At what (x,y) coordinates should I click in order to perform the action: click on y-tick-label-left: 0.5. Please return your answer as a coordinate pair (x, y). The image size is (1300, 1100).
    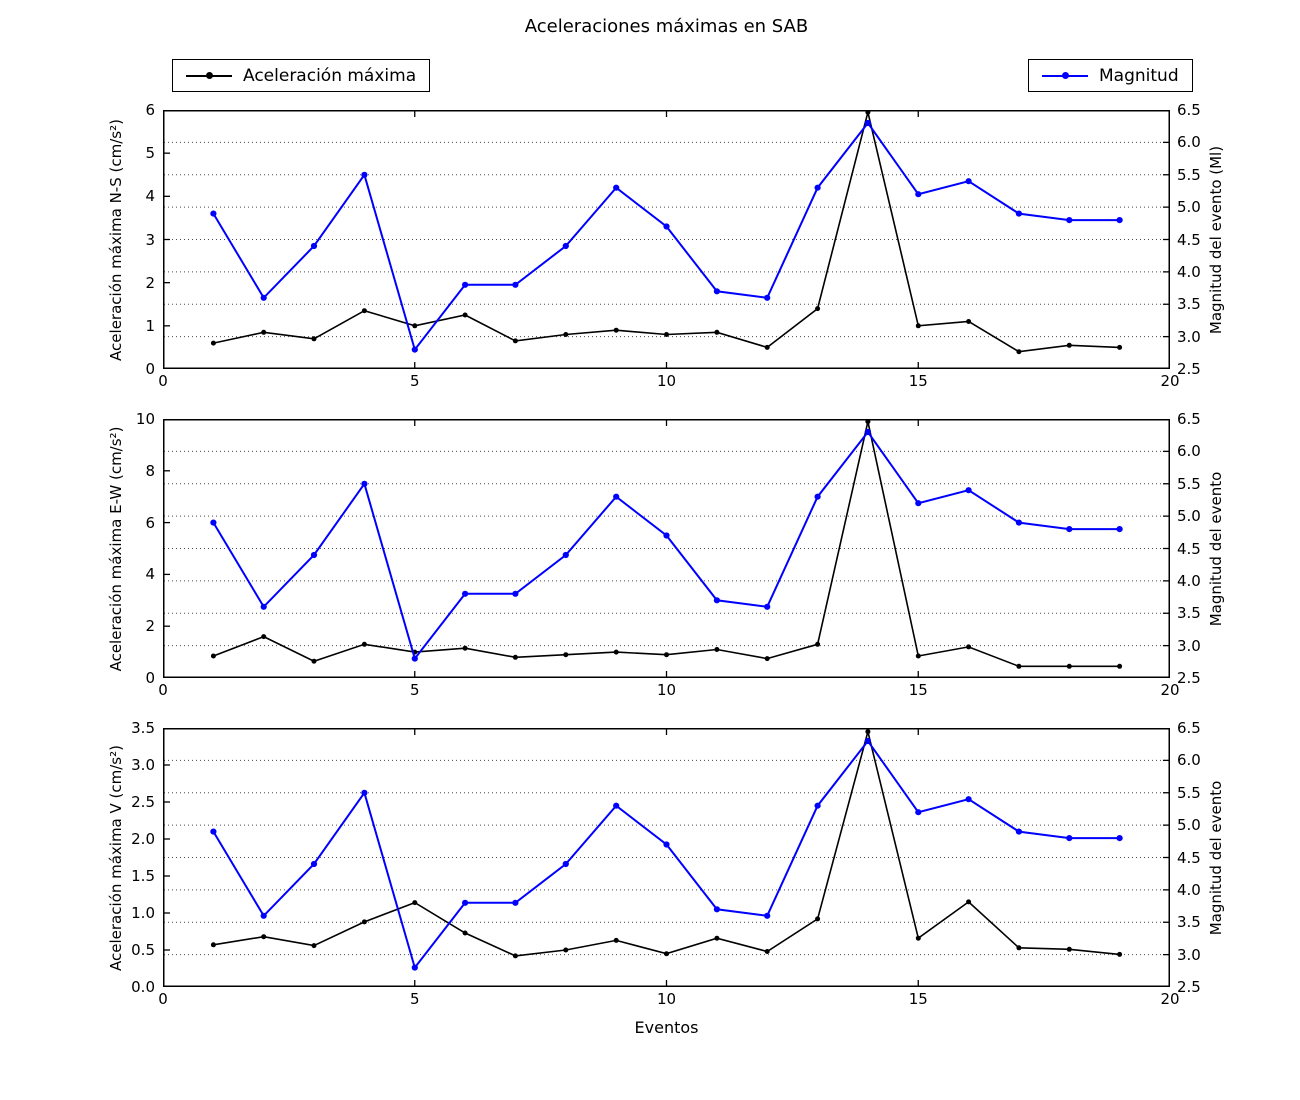
    Looking at the image, I should click on (143, 950).